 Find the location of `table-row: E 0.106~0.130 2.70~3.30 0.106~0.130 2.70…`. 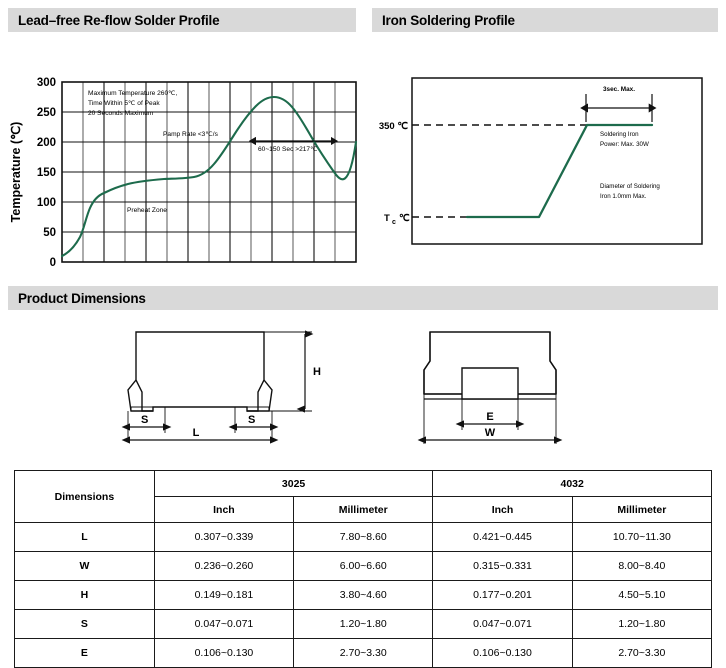

table-row: E 0.106~0.130 2.70~3.30 0.106~0.130 2.70… is located at coordinates (363, 653).